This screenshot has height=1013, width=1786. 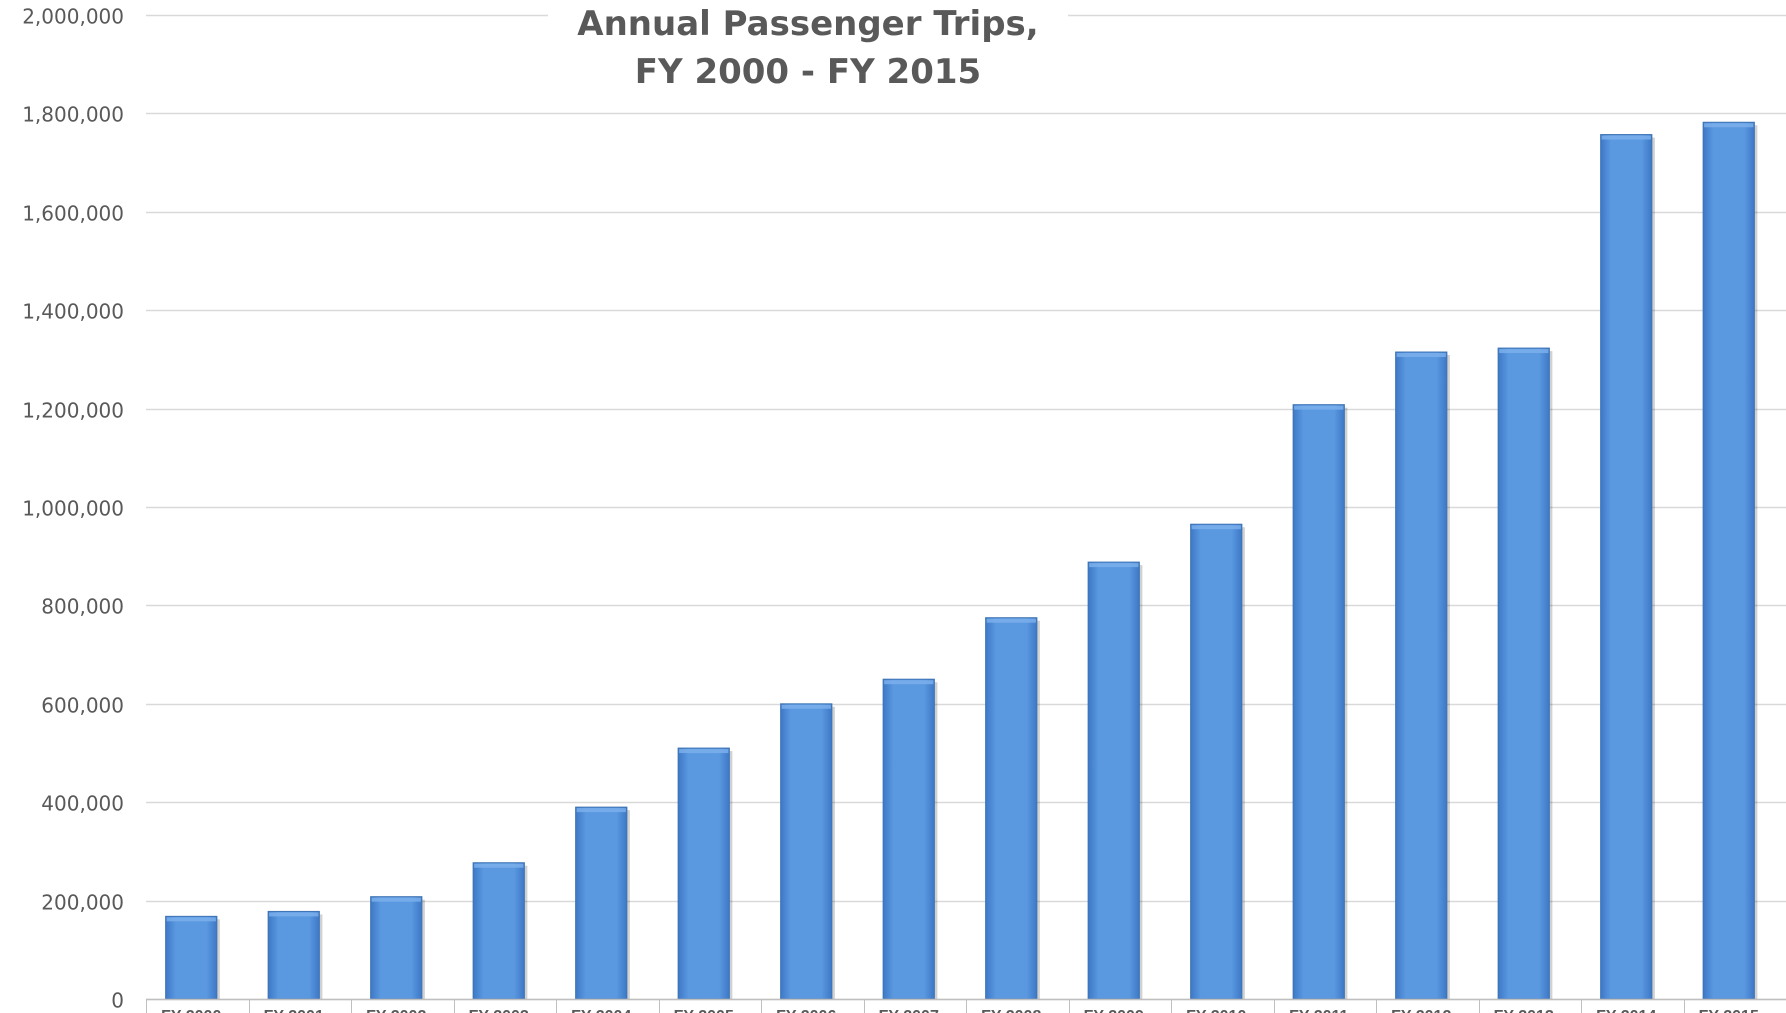 I want to click on y-tick-label: 2,000,000, so click(x=73, y=17).